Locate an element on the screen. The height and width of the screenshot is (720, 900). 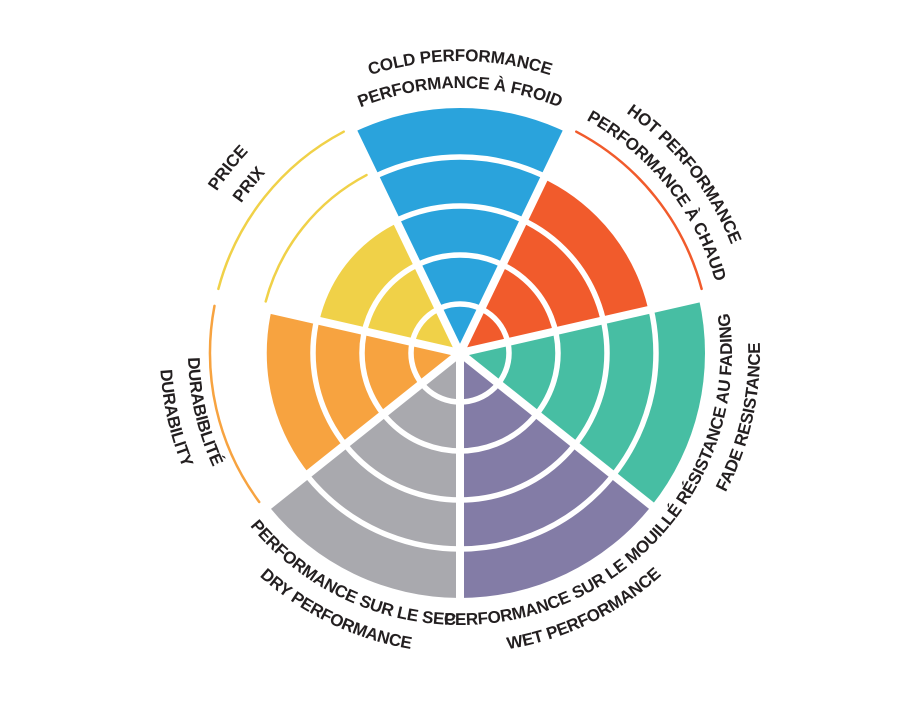
sector-wet-performance-wedge is located at coordinates (556, 475).